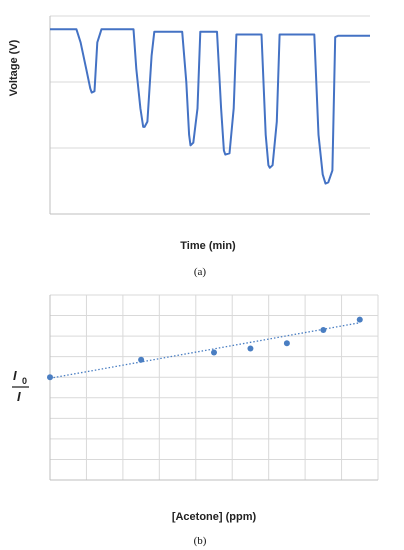  What do you see at coordinates (20, 386) in the screenshot?
I see `y-axis-title: I 0 I` at bounding box center [20, 386].